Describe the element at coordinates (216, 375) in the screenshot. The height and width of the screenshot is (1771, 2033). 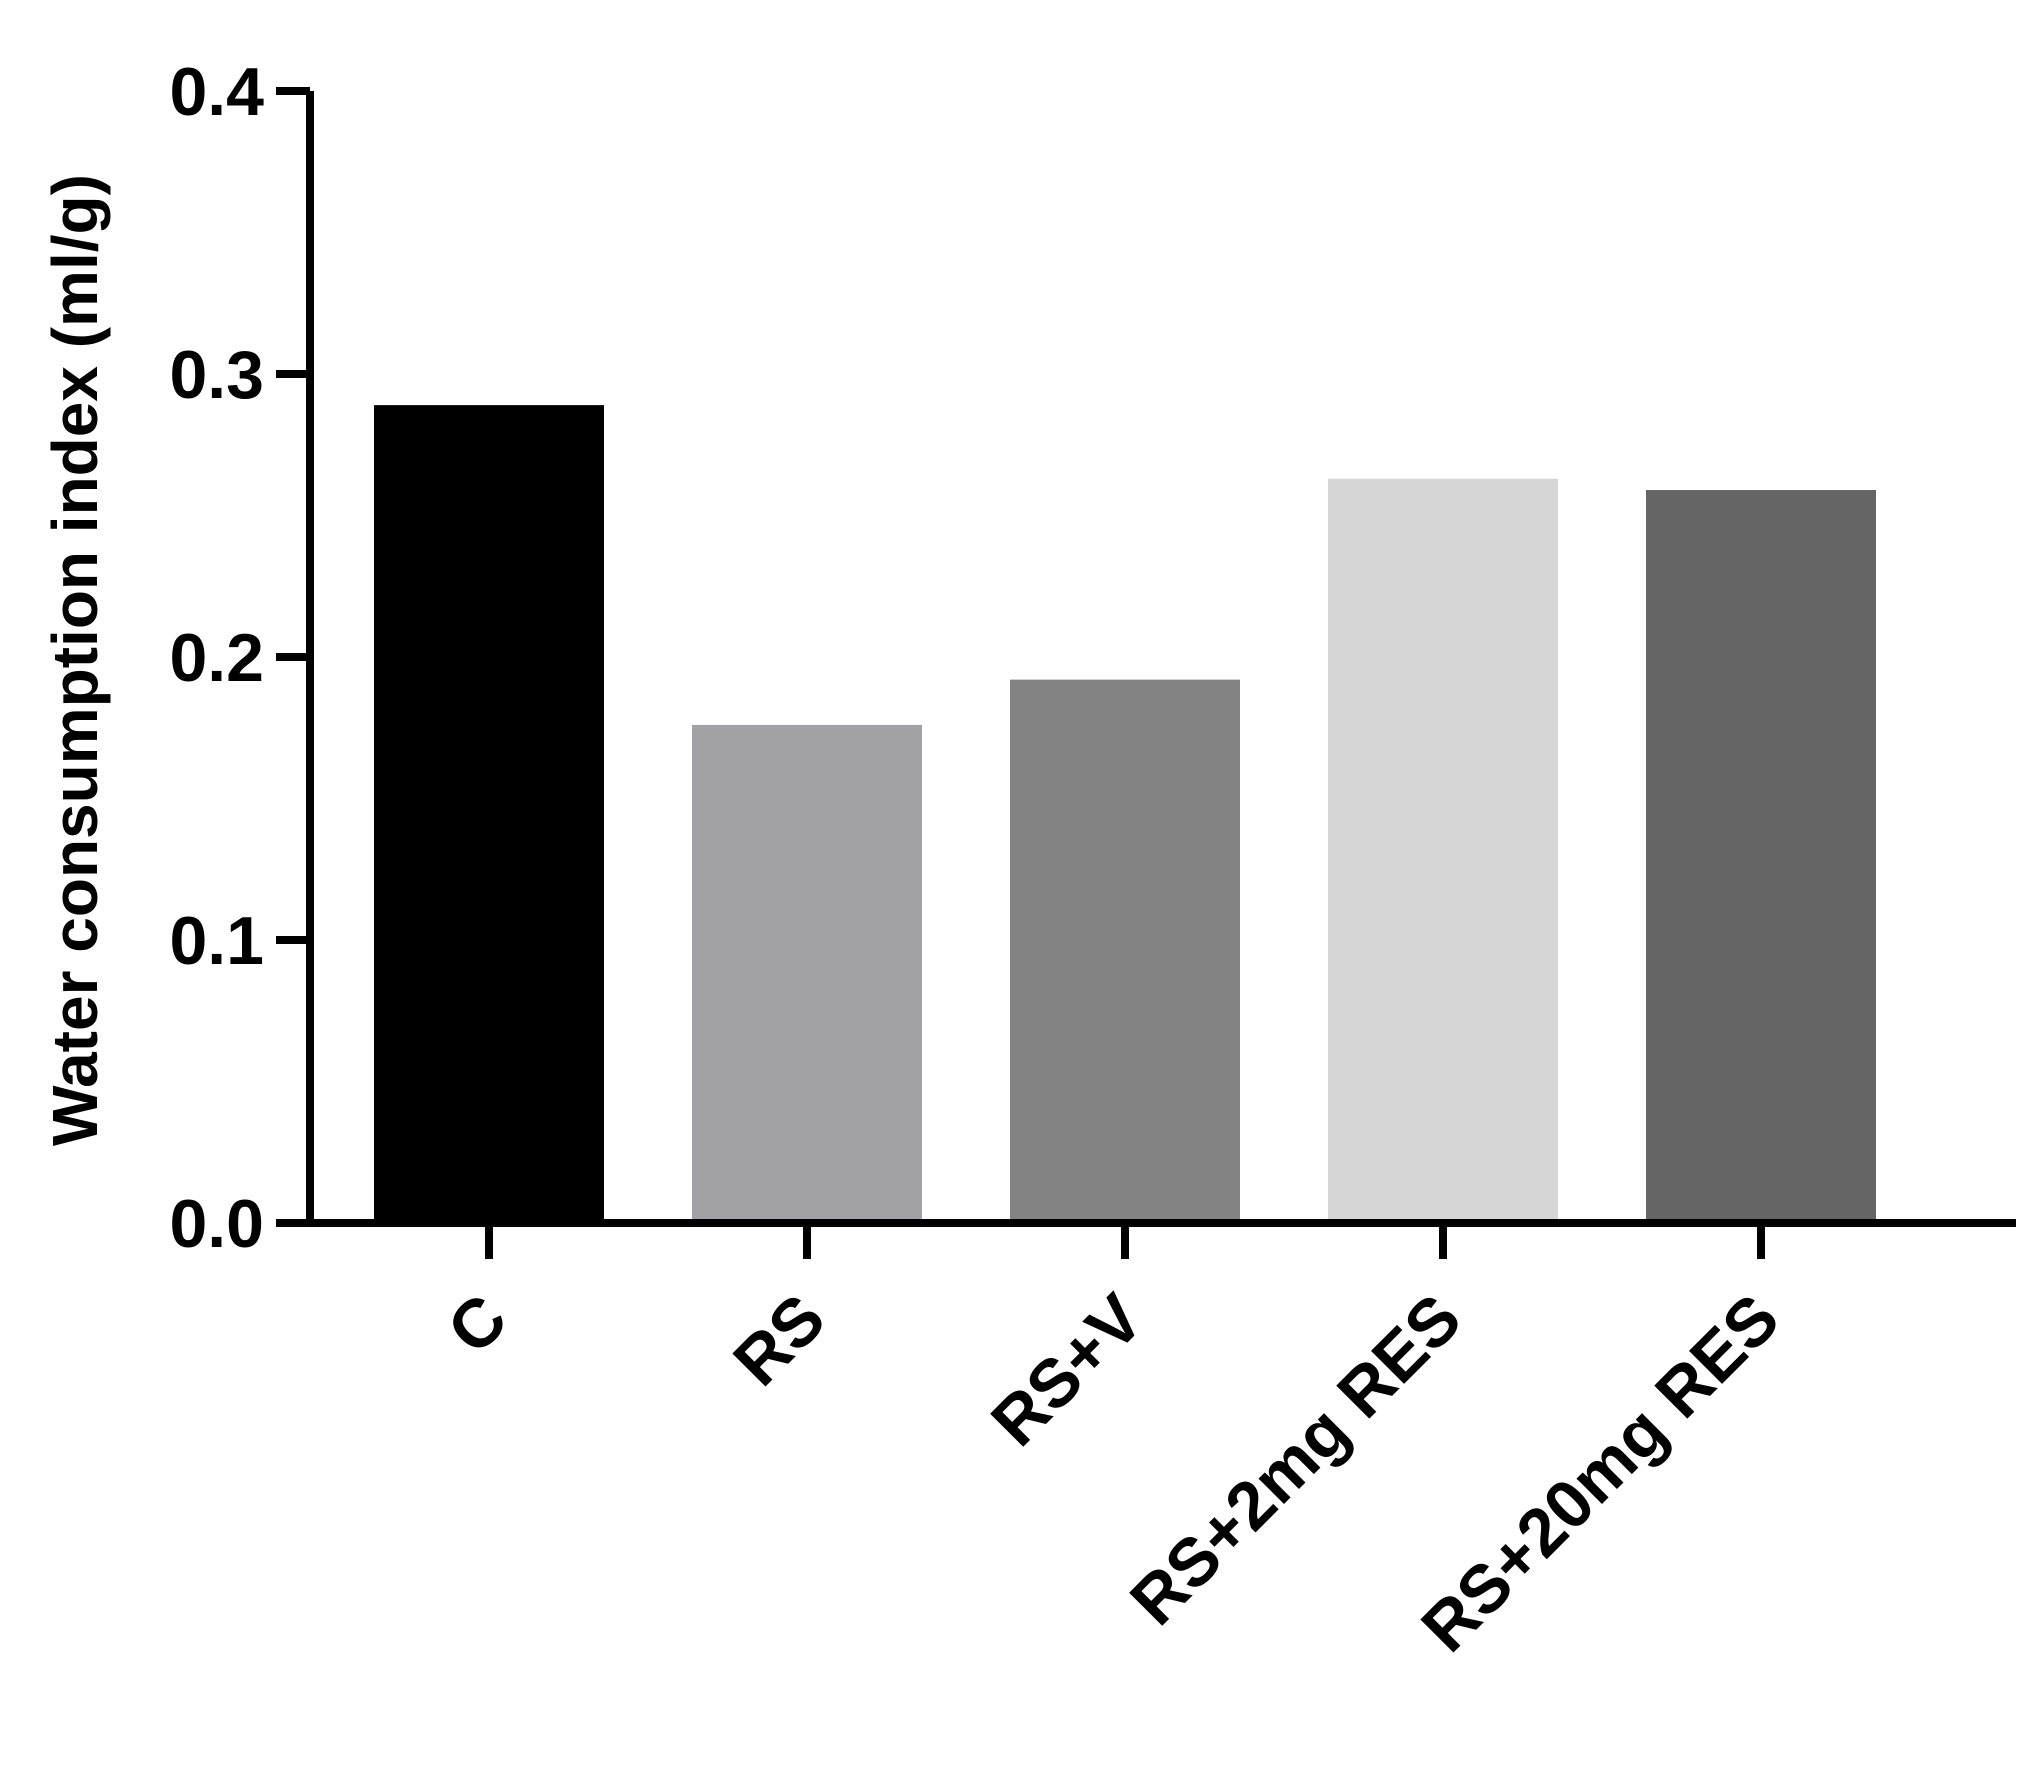
I see `y-tick-label: 0.3` at that location.